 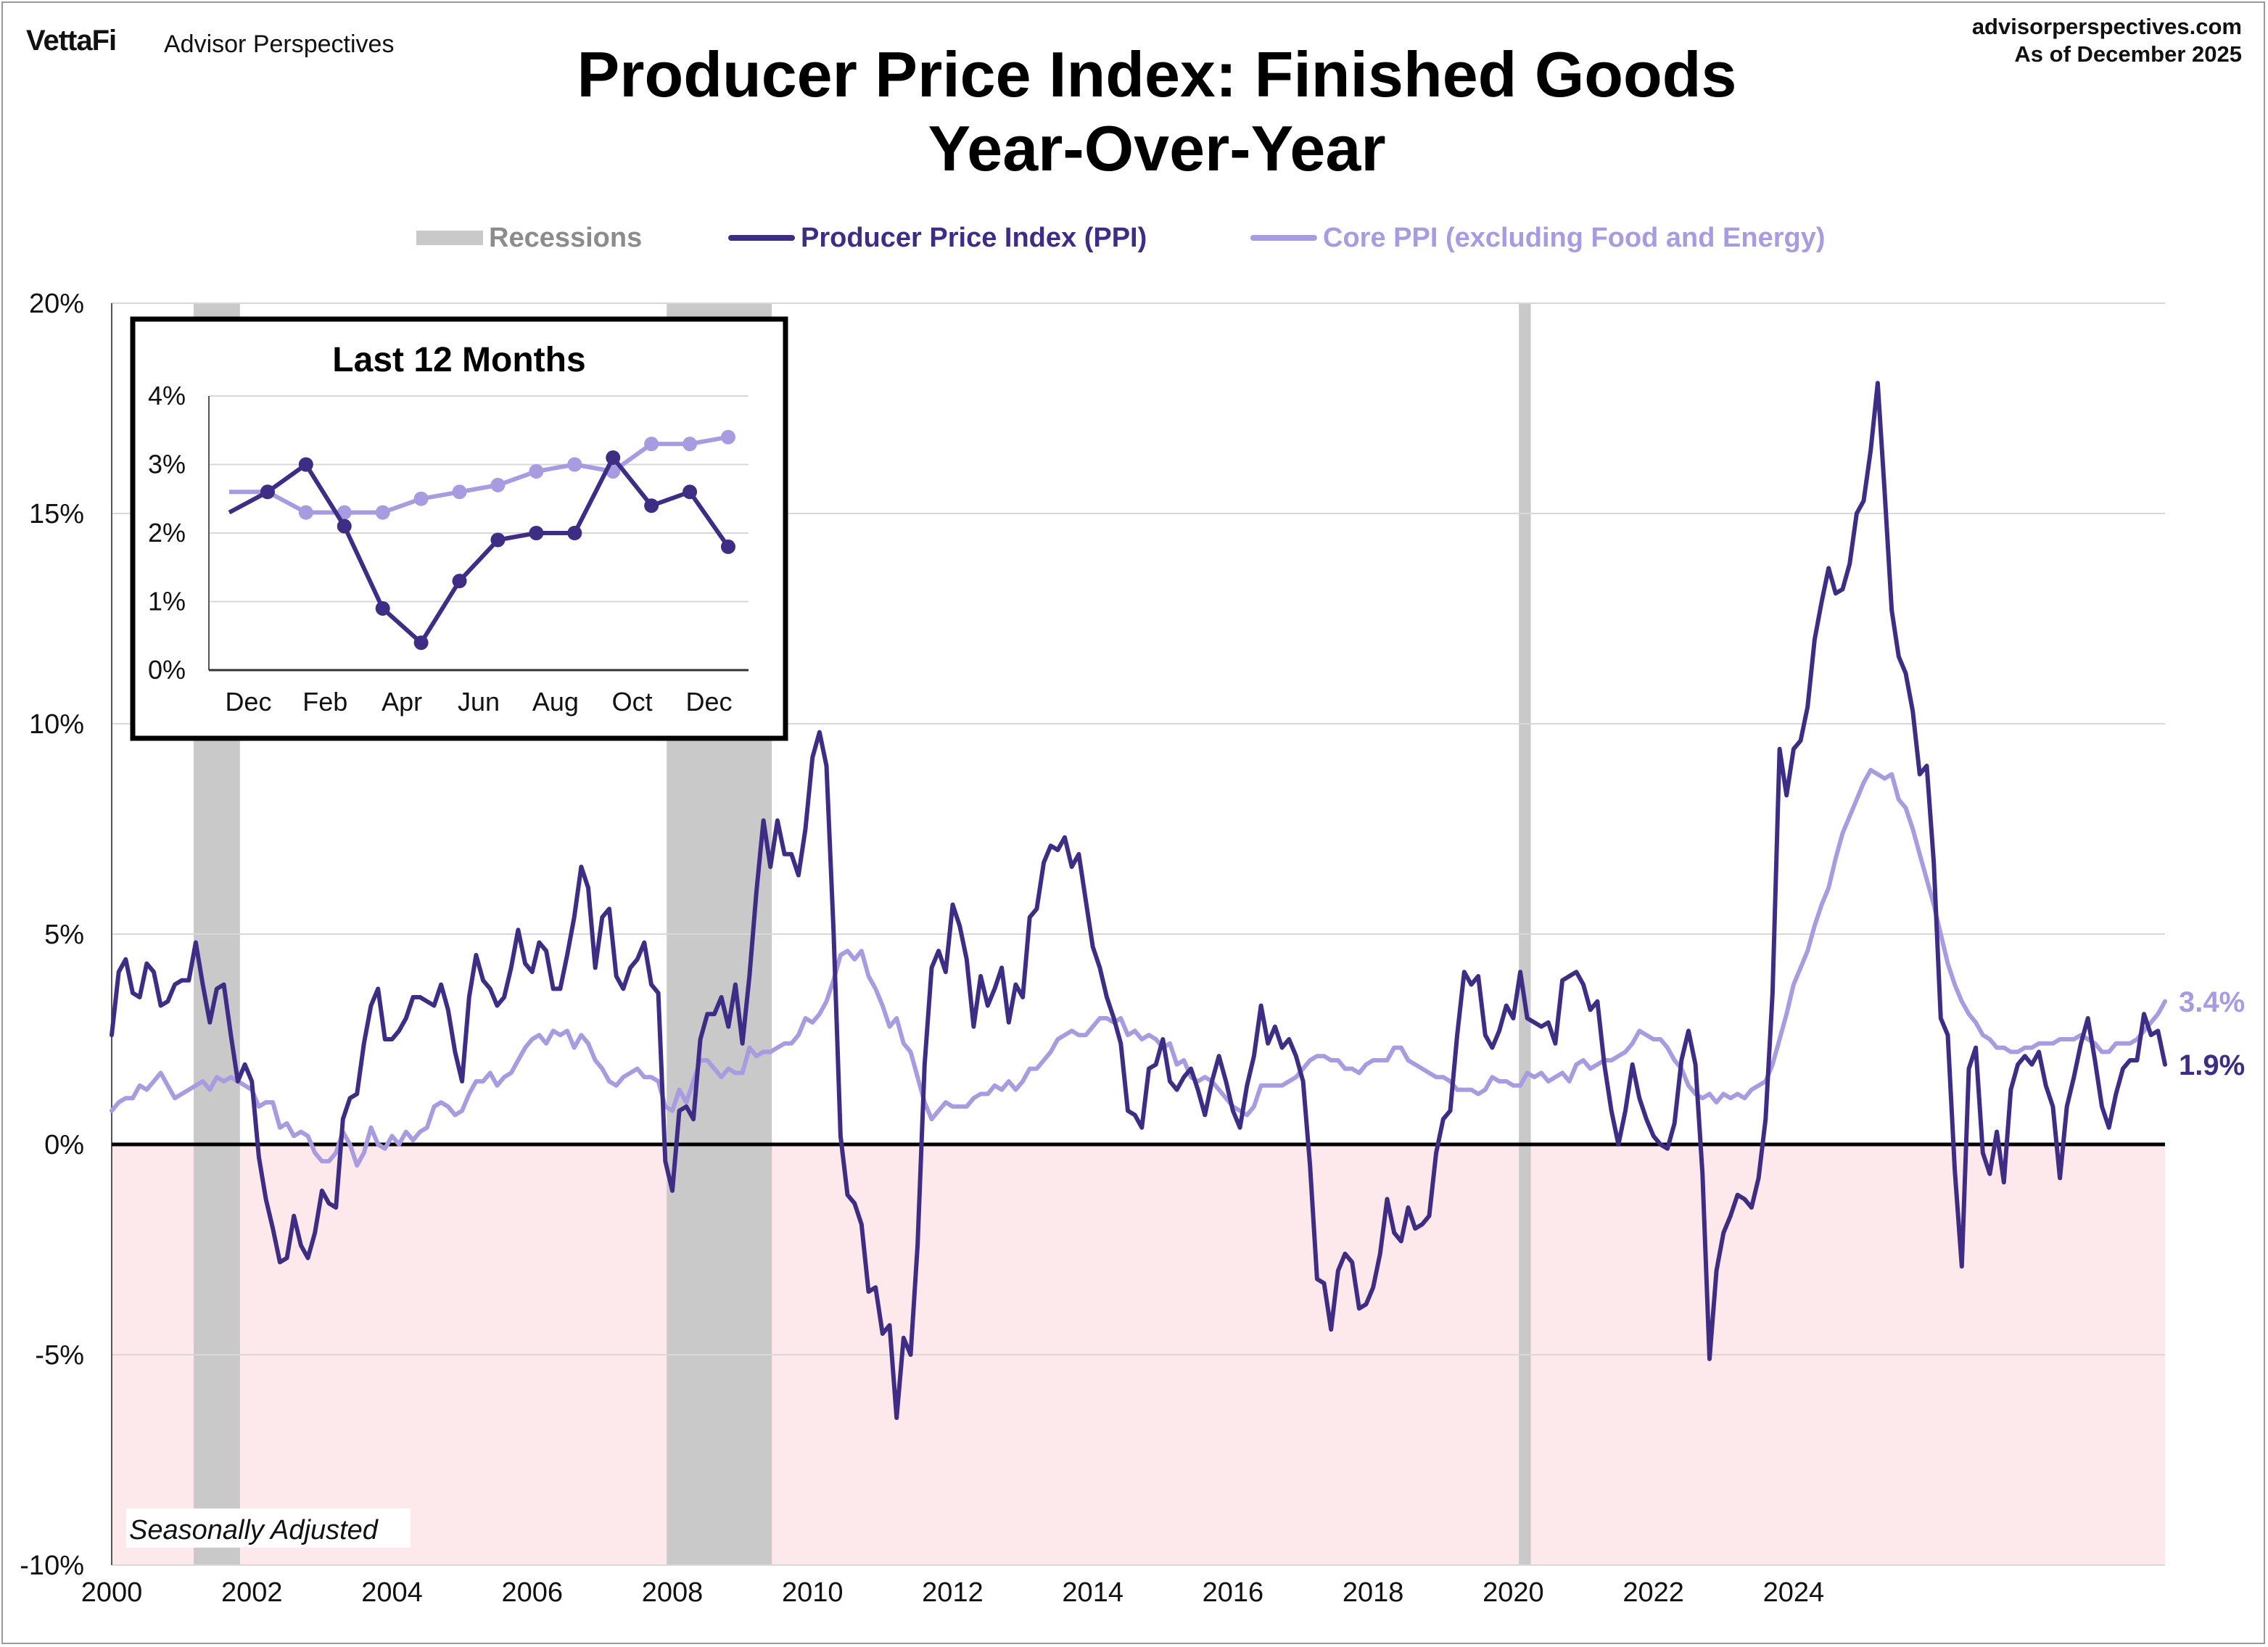 What do you see at coordinates (532, 1592) in the screenshot?
I see `x-tick-label: 2006` at bounding box center [532, 1592].